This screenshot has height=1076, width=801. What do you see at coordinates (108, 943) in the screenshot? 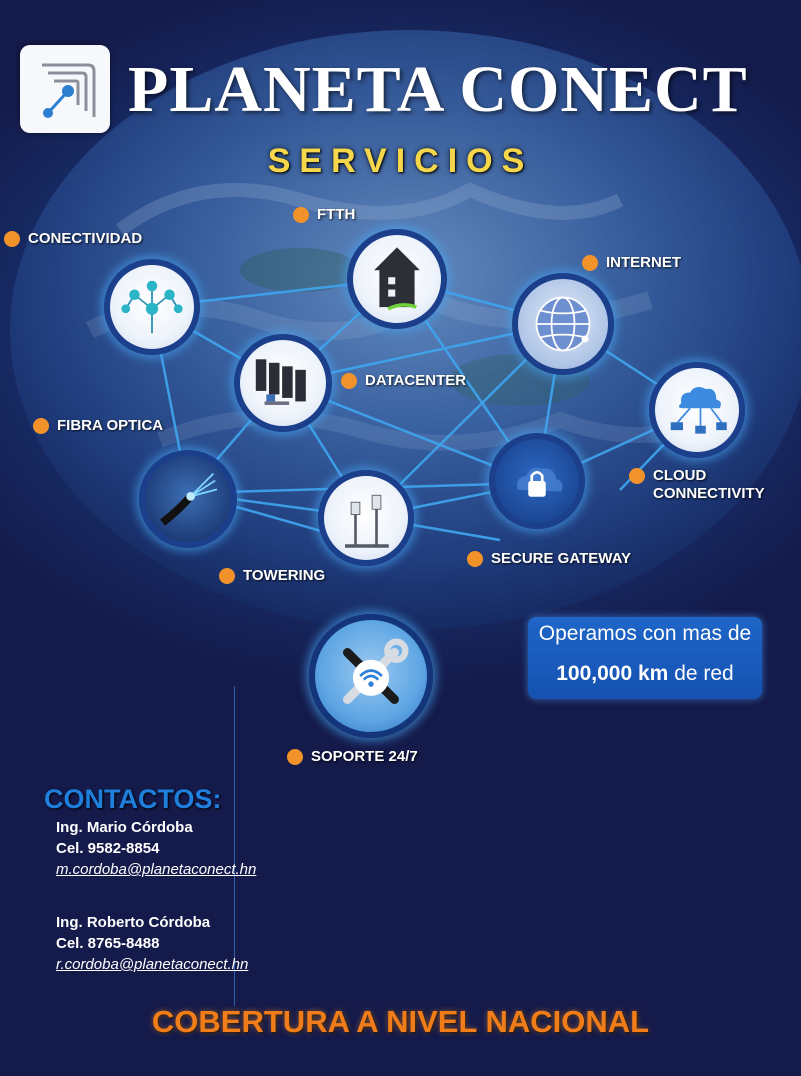
I see `contact-phone: Cel. 8765-8488` at bounding box center [108, 943].